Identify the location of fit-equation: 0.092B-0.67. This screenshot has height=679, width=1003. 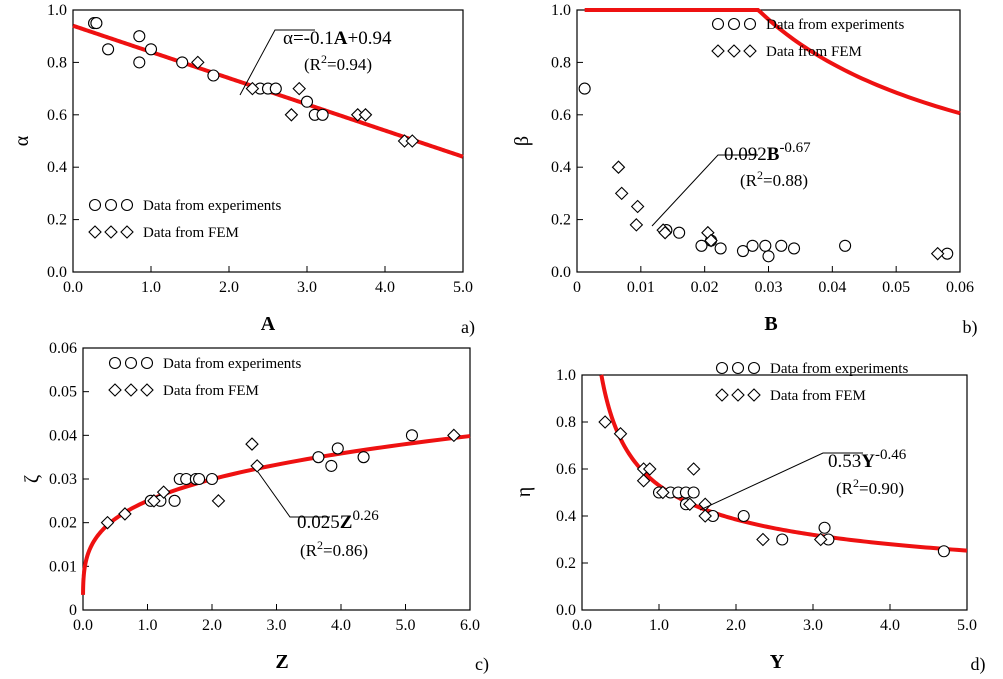
(767, 152).